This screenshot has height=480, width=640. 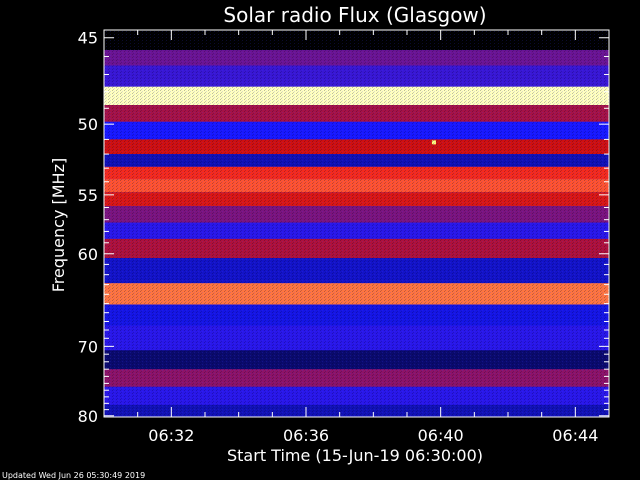 I want to click on y-tick-label: 45, so click(x=88, y=38).